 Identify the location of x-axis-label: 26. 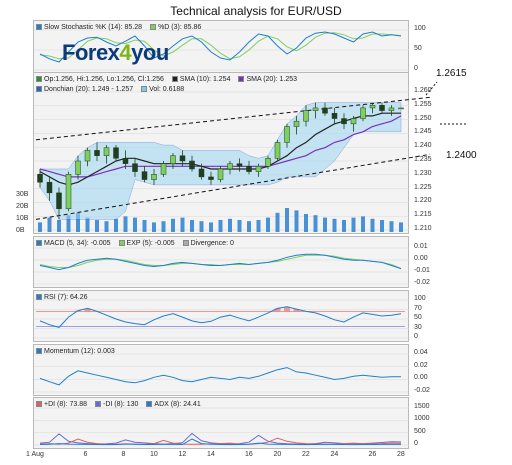
(372, 454).